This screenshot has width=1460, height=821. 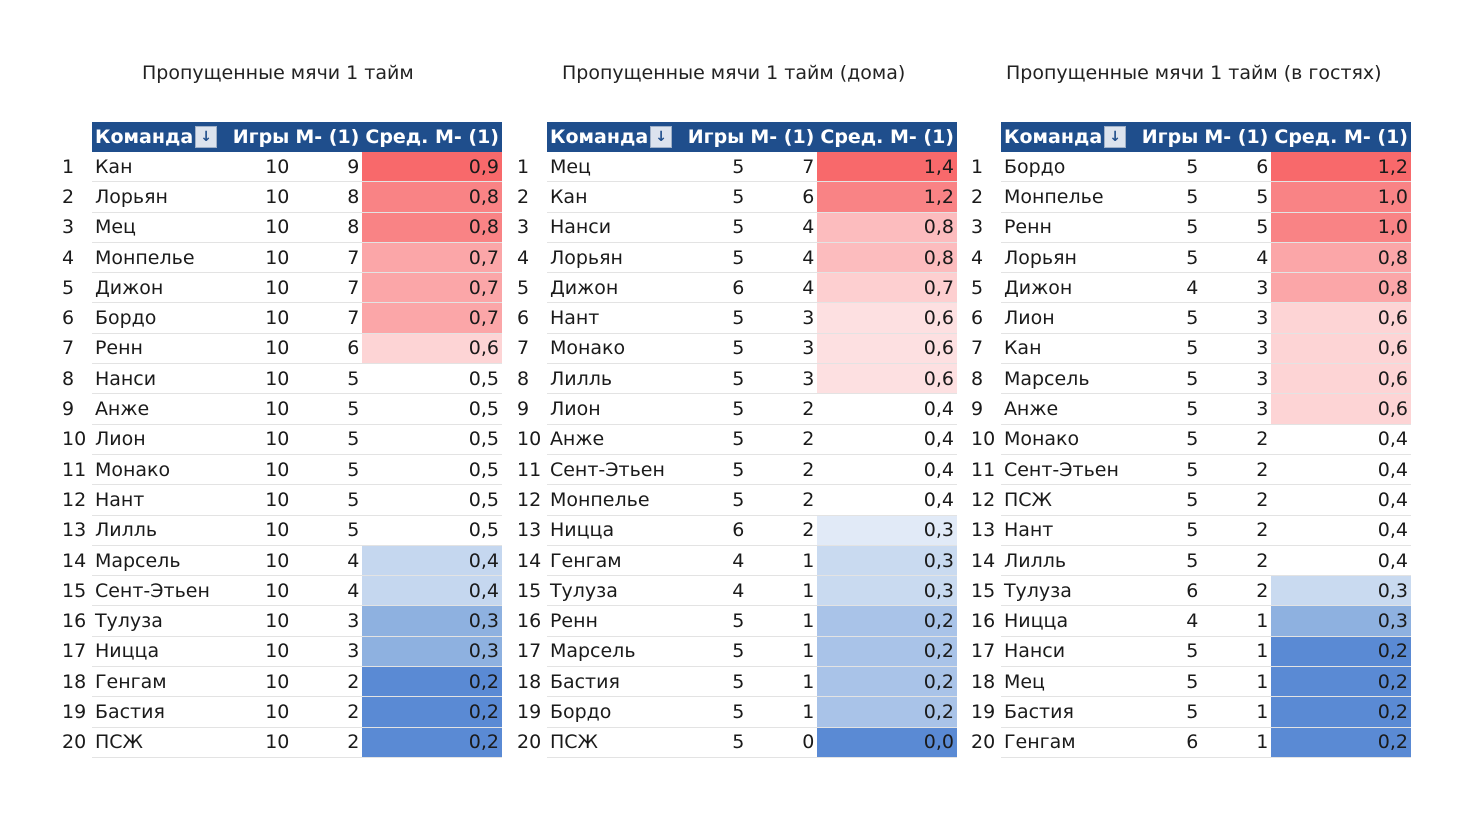 What do you see at coordinates (523, 166) in the screenshot?
I see `rank-cell: 1` at bounding box center [523, 166].